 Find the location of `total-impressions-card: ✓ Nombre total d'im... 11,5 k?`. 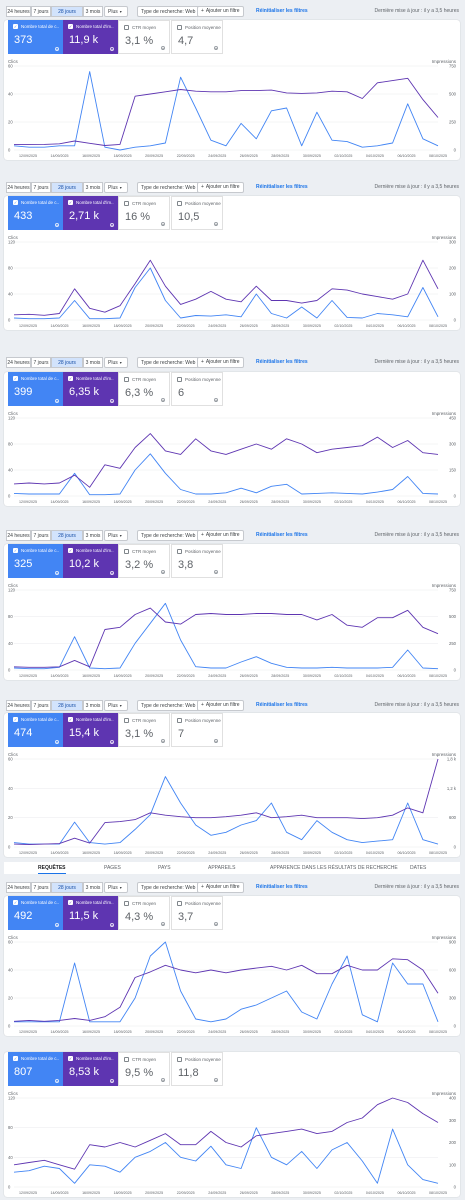

total-impressions-card: ✓ Nombre total d'im... 11,5 k? is located at coordinates (90, 913).